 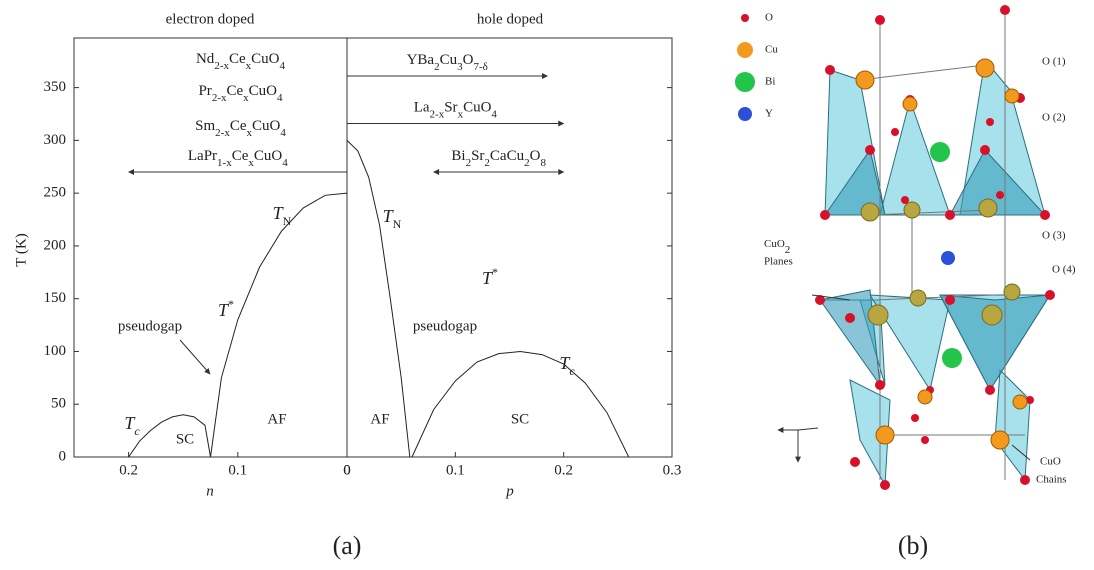 What do you see at coordinates (63, 456) in the screenshot?
I see `y-tick-label: 0` at bounding box center [63, 456].